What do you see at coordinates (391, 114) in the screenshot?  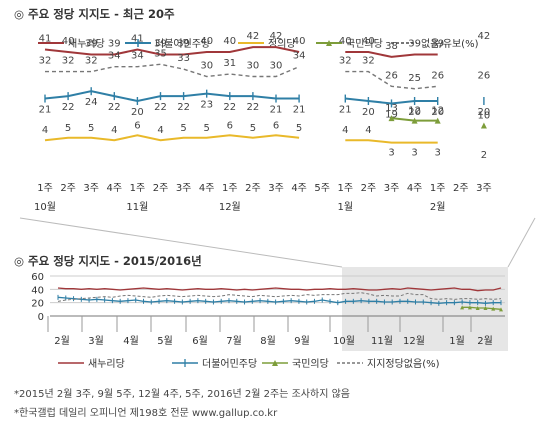 I see `top-data-label-1-15: 19` at bounding box center [391, 114].